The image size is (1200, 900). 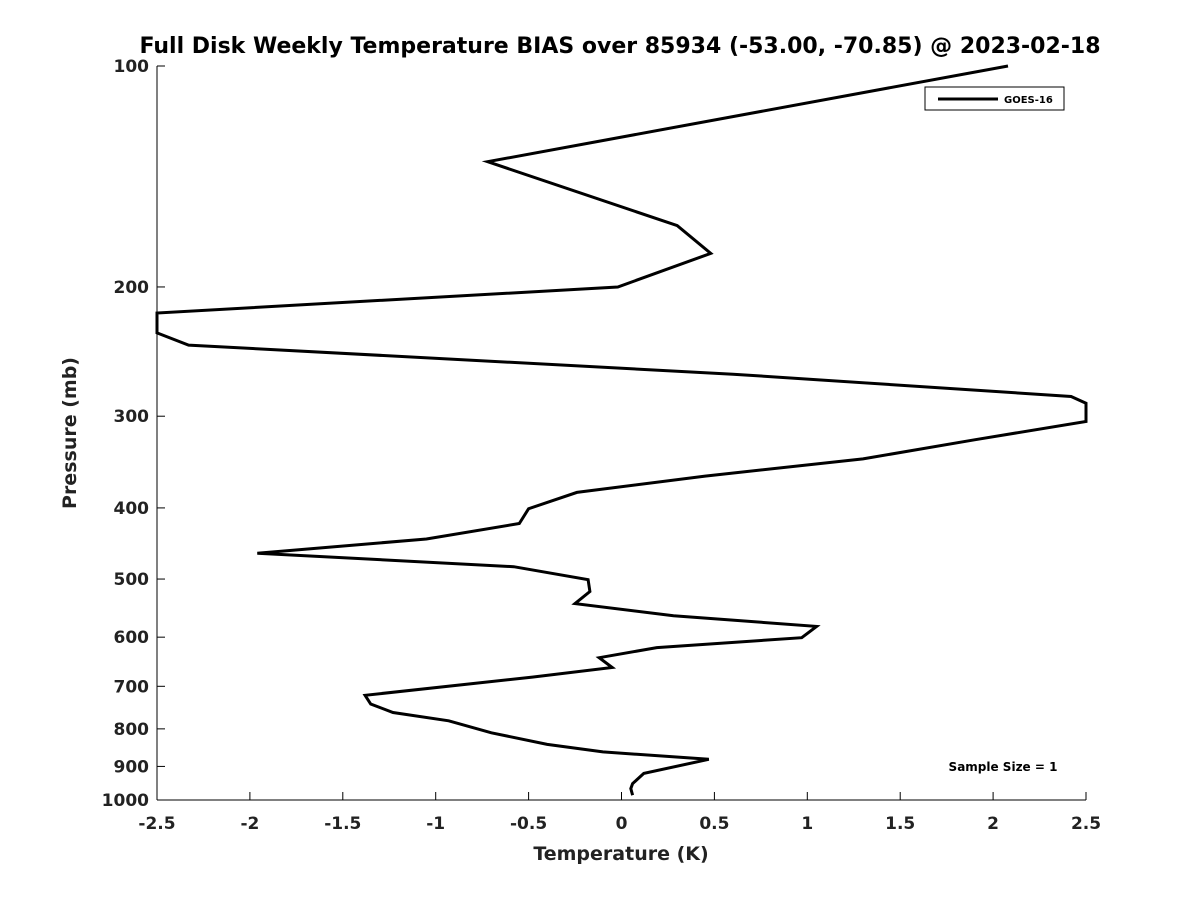 What do you see at coordinates (132, 767) in the screenshot?
I see `y-tick-label: 900` at bounding box center [132, 767].